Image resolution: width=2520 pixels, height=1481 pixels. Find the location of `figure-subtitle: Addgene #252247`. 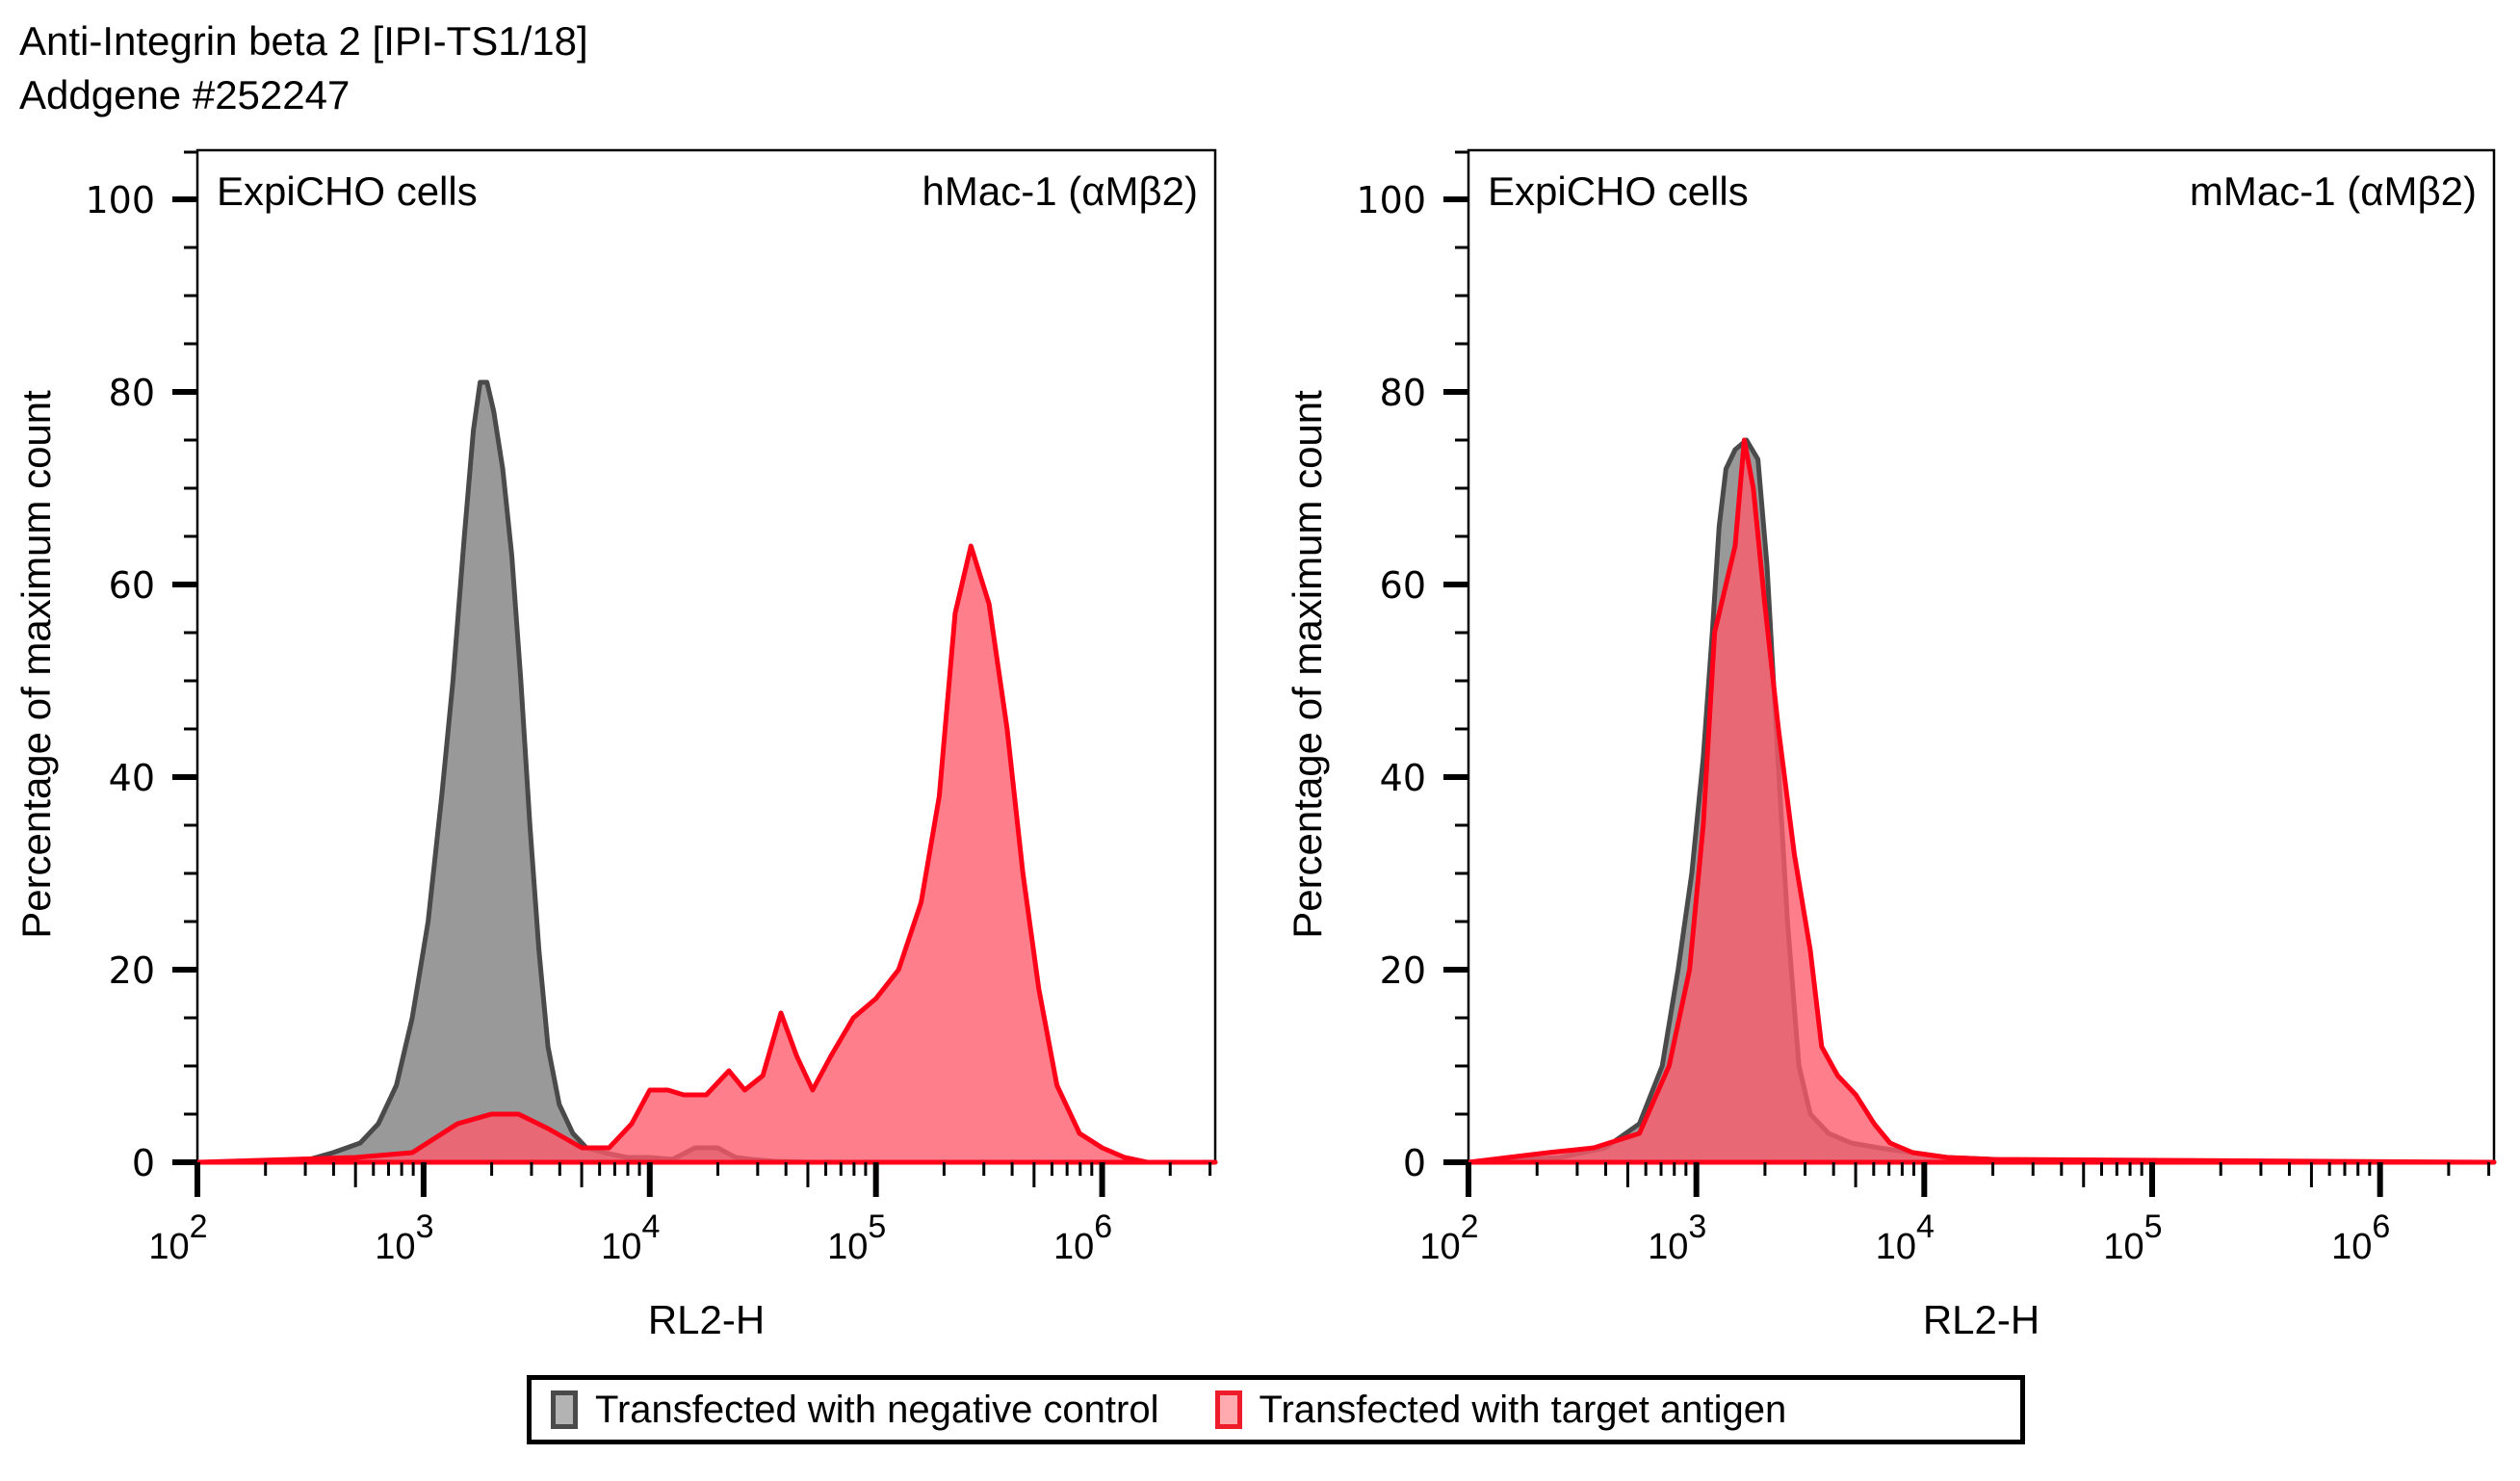

figure-subtitle: Addgene #252247 is located at coordinates (185, 95).